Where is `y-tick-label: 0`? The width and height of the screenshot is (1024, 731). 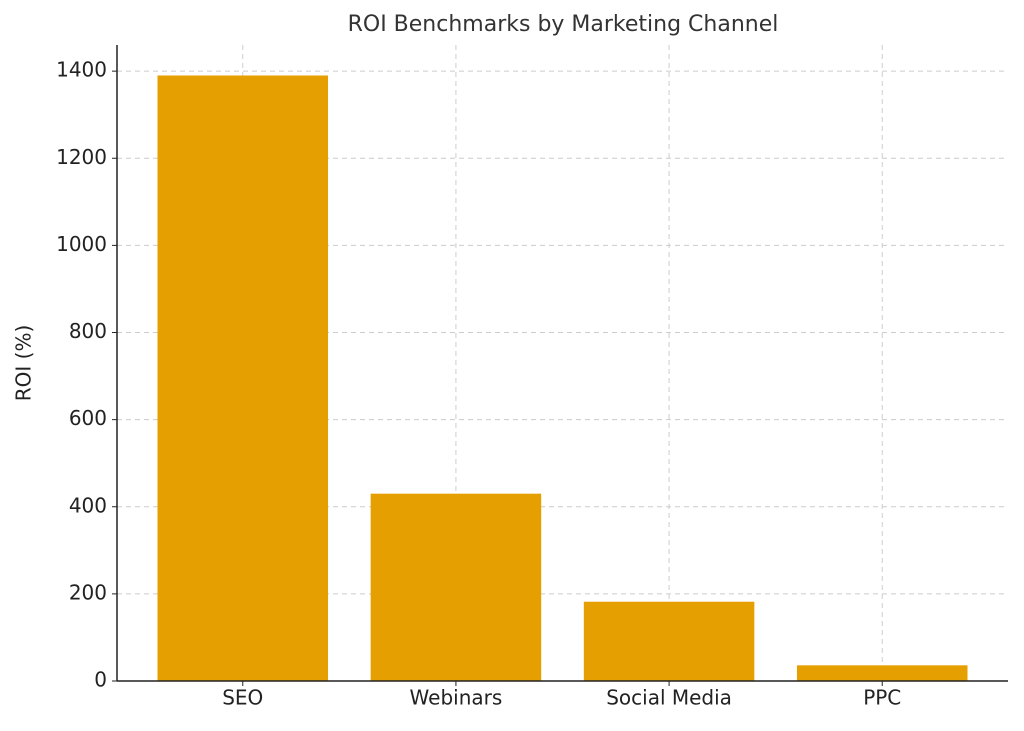 y-tick-label: 0 is located at coordinates (100, 680).